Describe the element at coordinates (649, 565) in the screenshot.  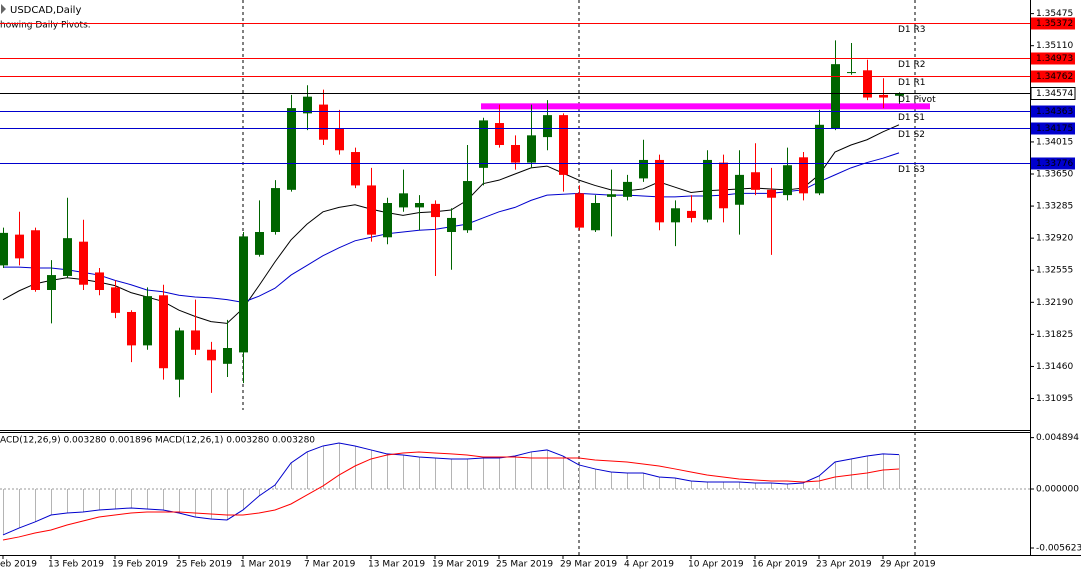
I see `x-tick-label: 4 Apr 2019` at that location.